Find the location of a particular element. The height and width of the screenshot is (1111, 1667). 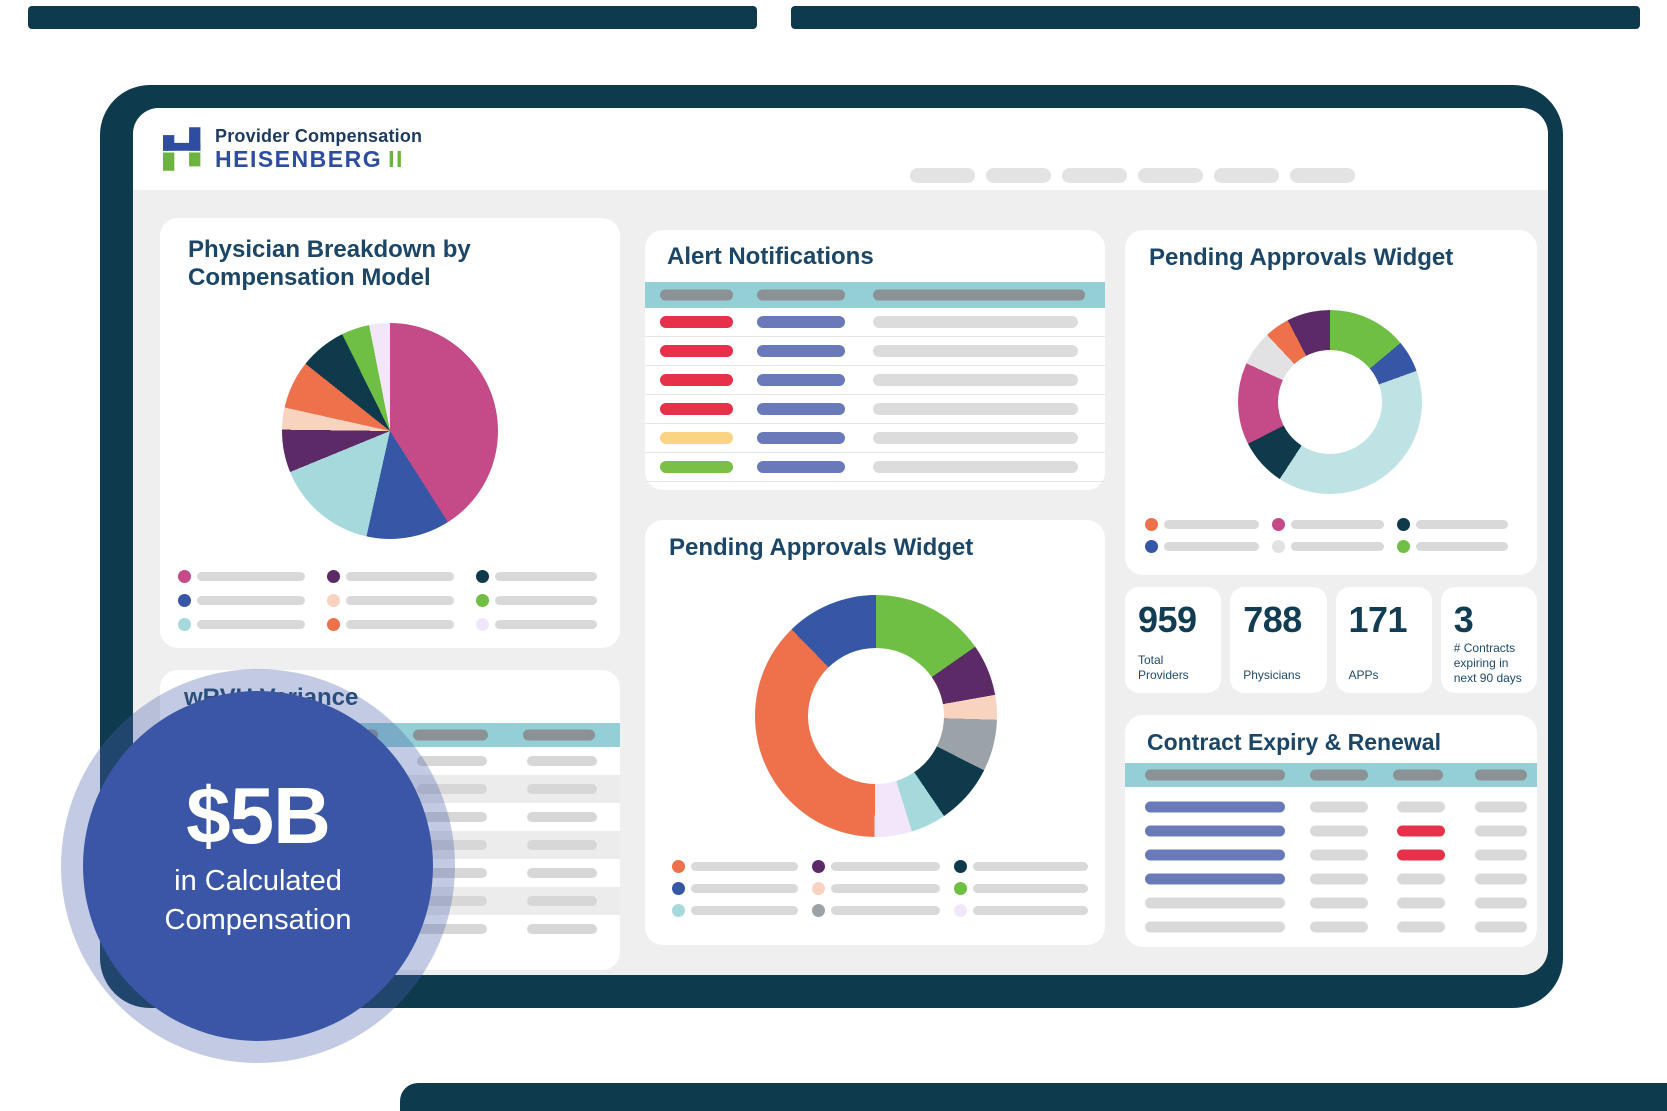

pending-approvals-donut-chart is located at coordinates (876, 716).